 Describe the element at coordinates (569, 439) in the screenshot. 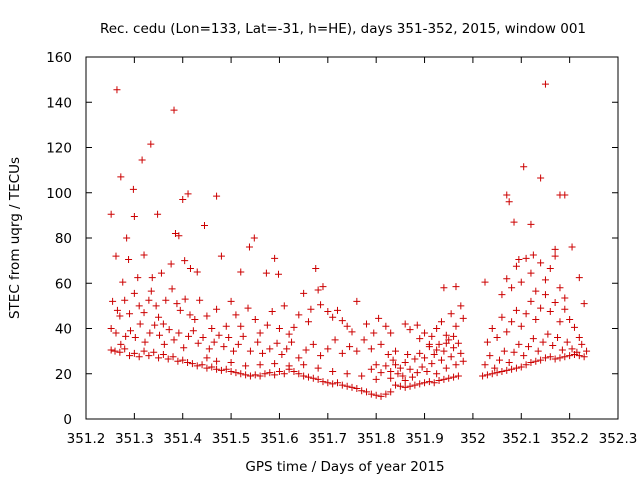

I see `x-tick-label: 352.2` at that location.